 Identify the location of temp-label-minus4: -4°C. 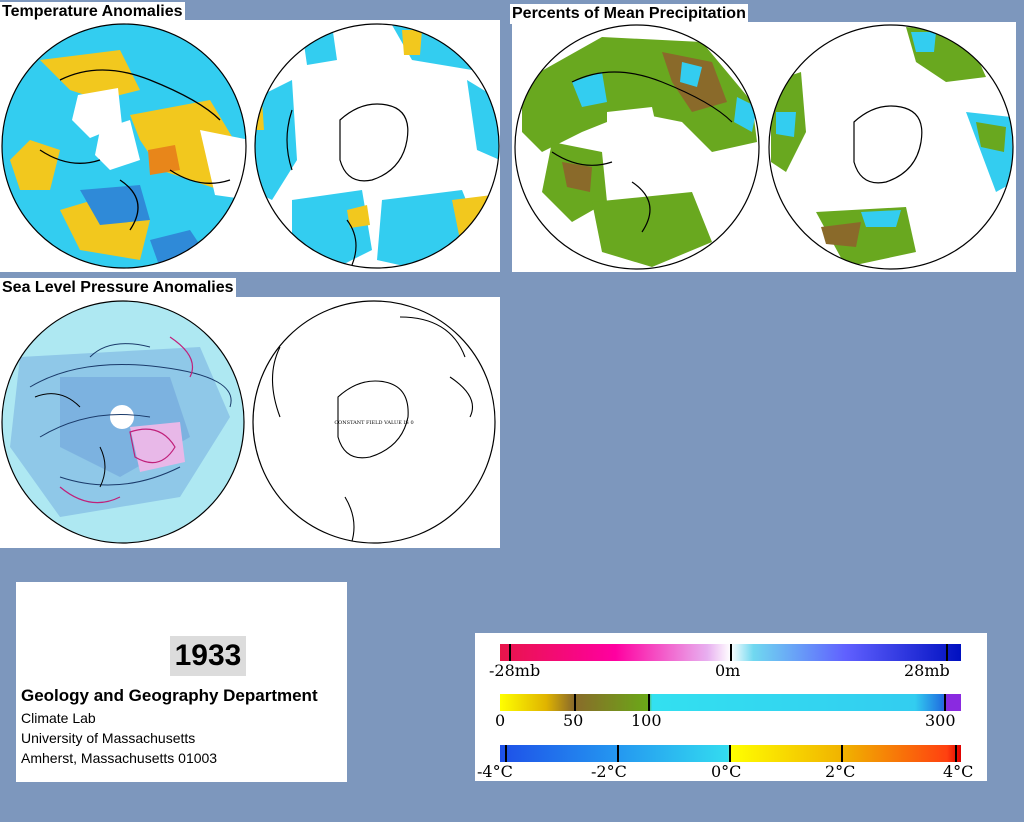
(495, 771).